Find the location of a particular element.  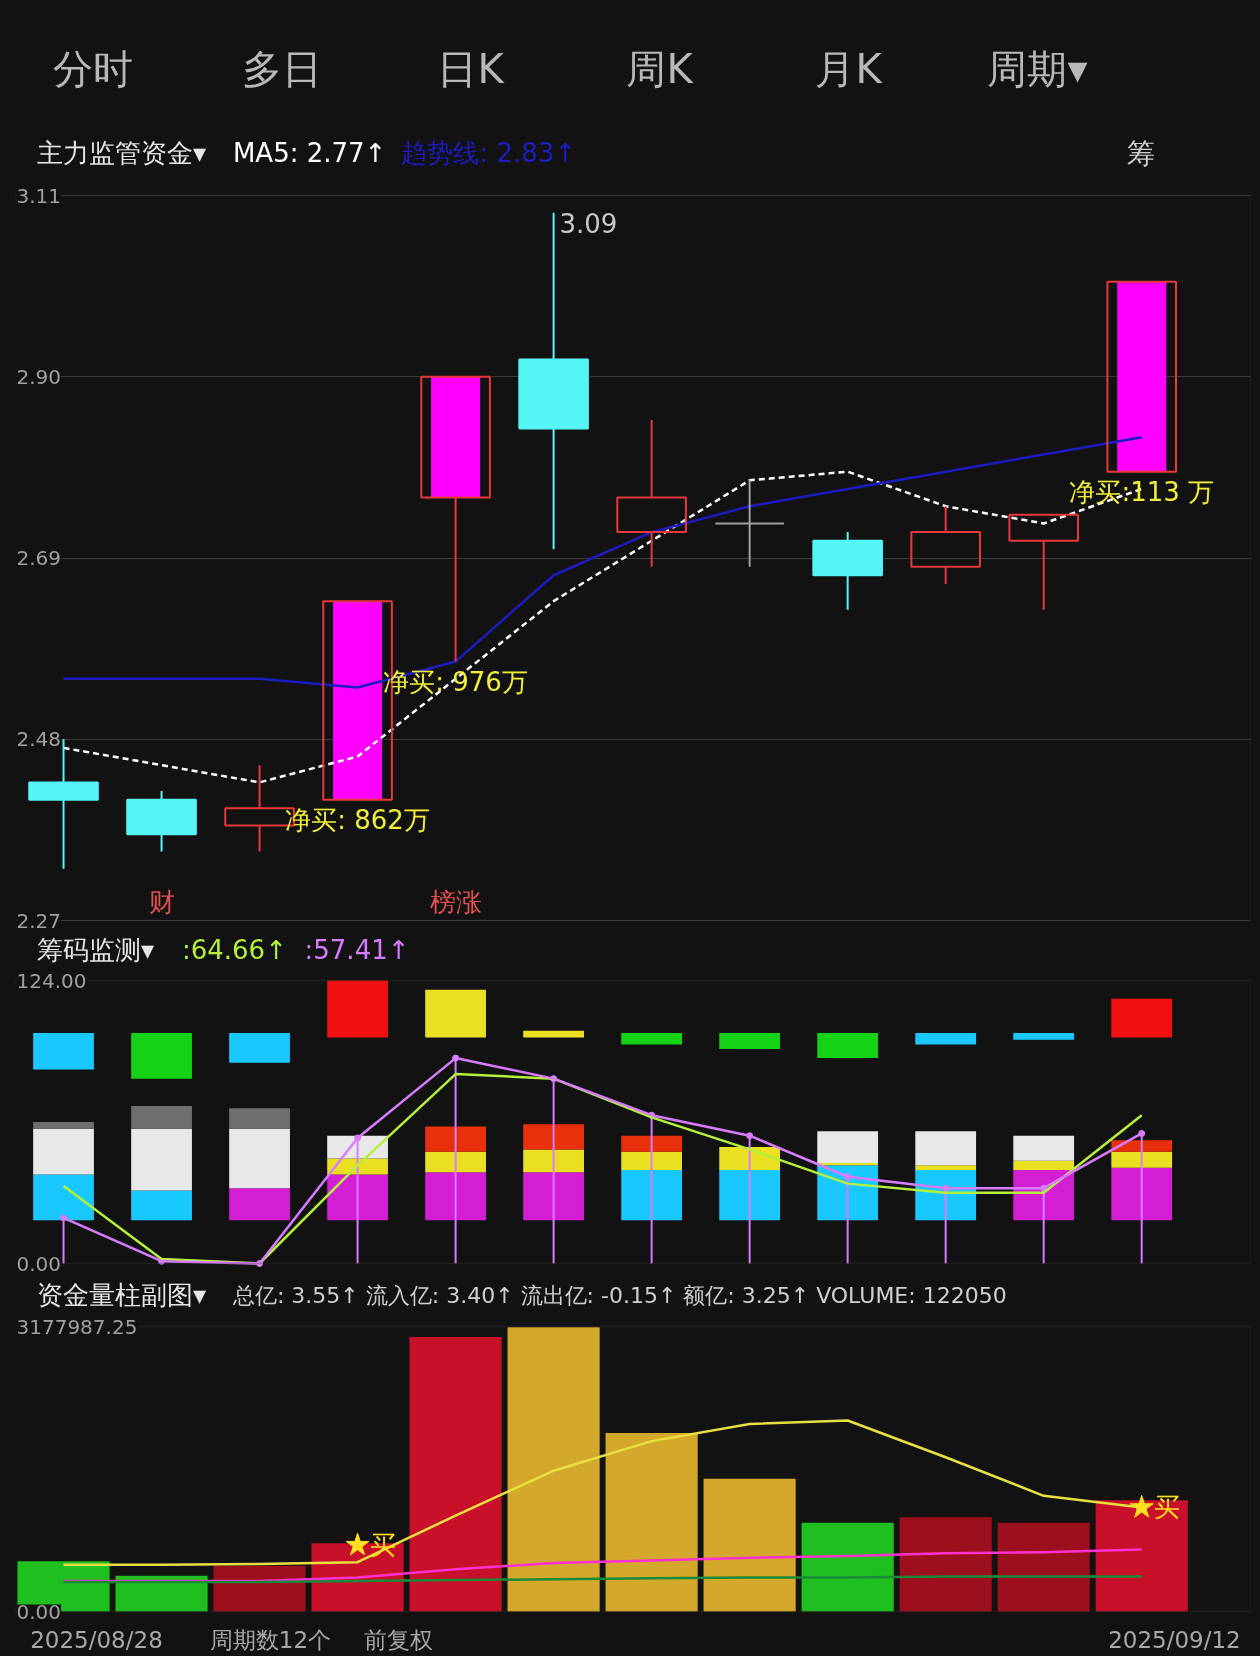

text: 筹 is located at coordinates (1140, 153).